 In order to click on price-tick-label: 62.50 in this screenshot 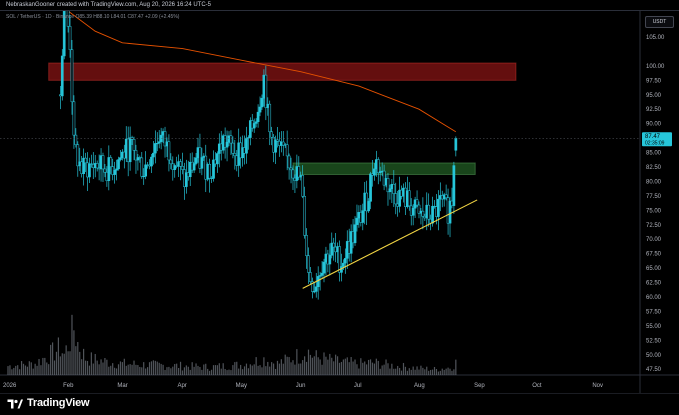, I will do `click(654, 284)`.